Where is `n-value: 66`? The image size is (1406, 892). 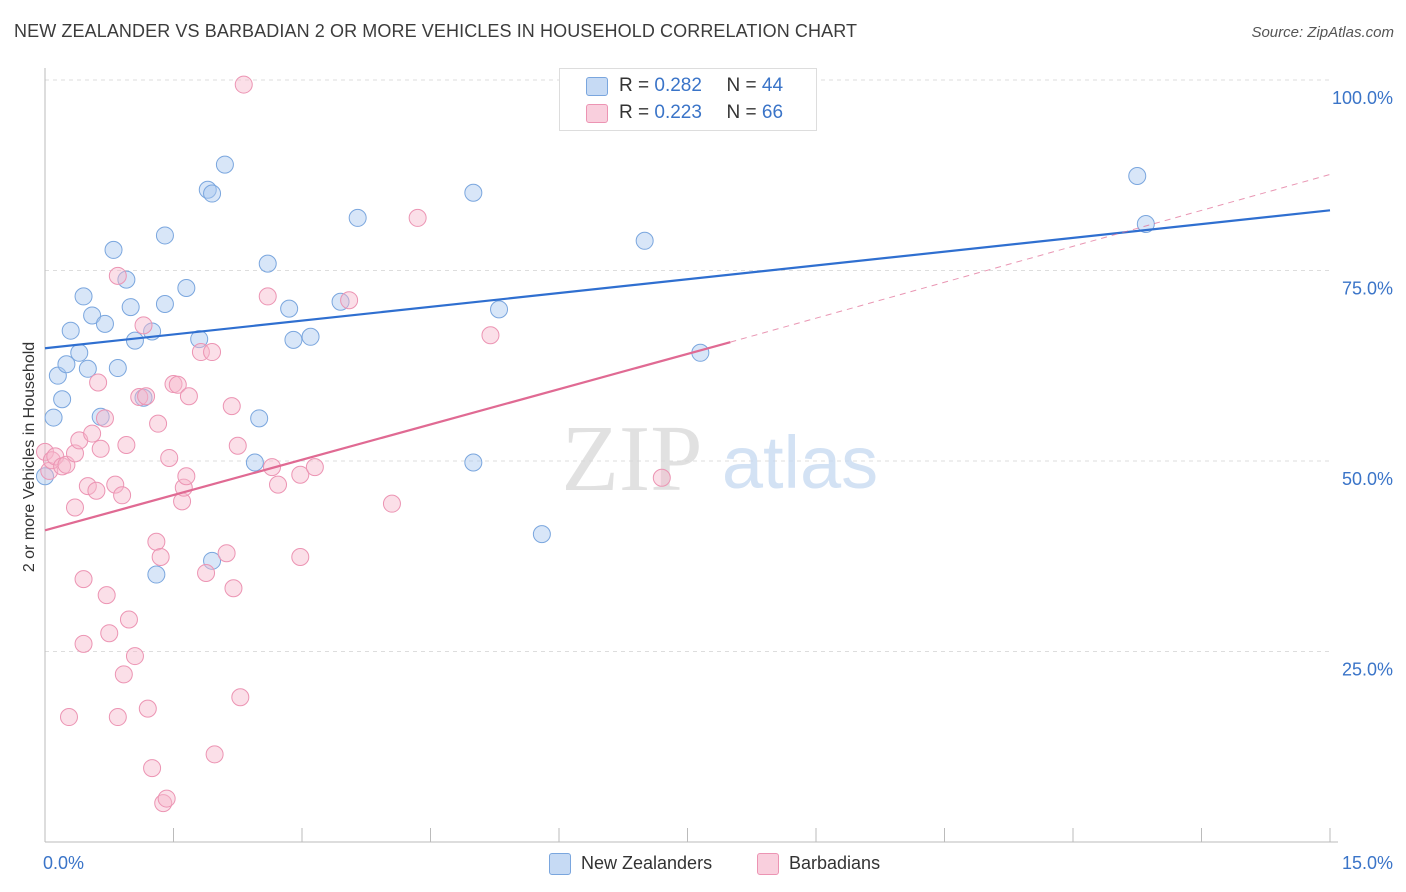
n-value: 66 is located at coordinates (772, 112).